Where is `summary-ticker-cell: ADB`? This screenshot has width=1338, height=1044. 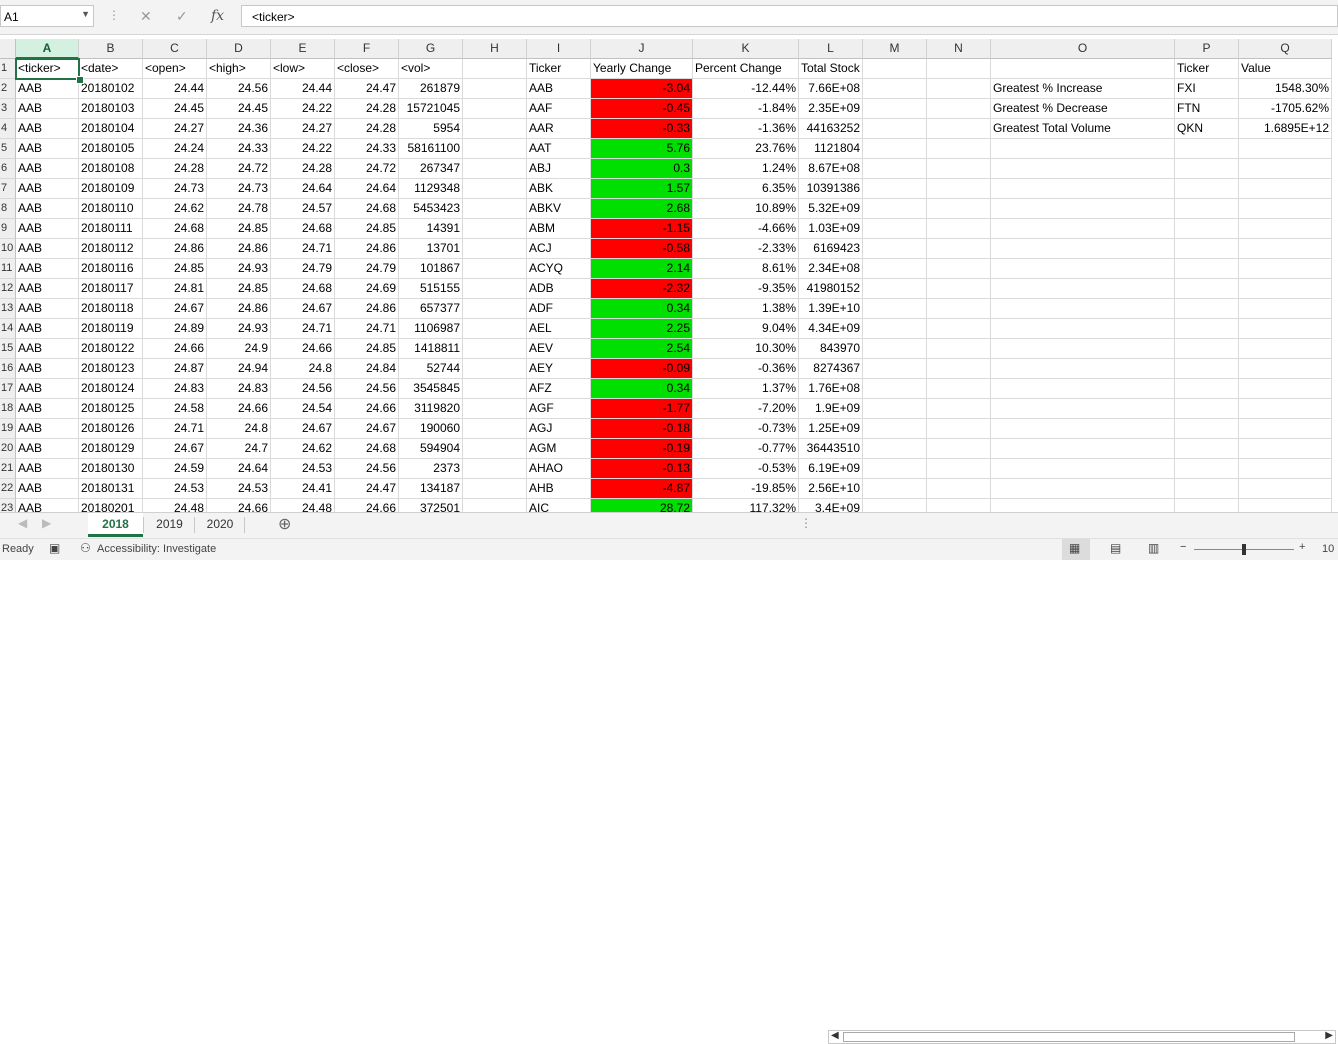
summary-ticker-cell: ADB is located at coordinates (559, 289).